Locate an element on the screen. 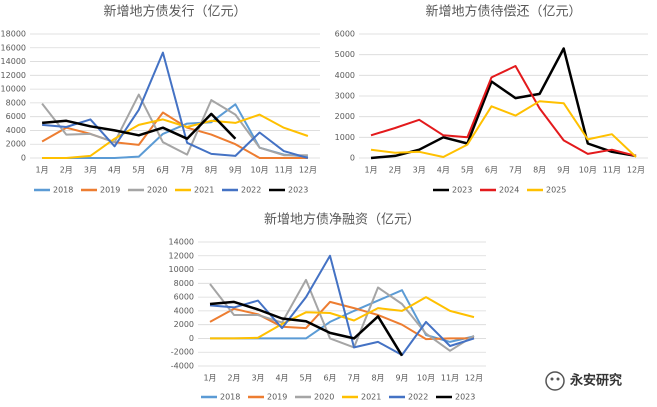 The width and height of the screenshot is (657, 407). y-tick-label: 3000 is located at coordinates (345, 96).